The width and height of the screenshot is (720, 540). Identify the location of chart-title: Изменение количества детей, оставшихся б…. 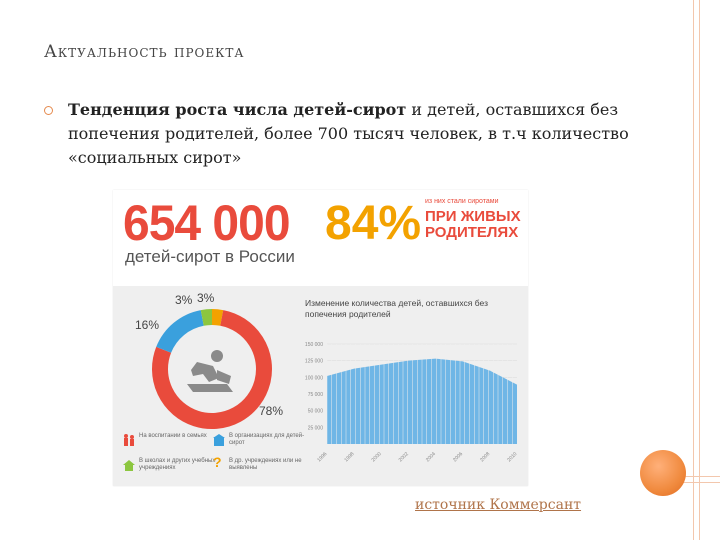
(396, 308).